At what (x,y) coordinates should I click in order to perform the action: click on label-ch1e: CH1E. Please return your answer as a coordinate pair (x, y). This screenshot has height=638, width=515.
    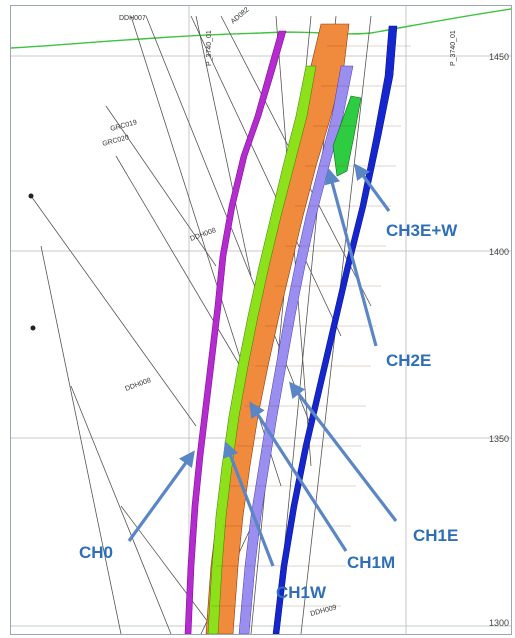
    Looking at the image, I should click on (436, 535).